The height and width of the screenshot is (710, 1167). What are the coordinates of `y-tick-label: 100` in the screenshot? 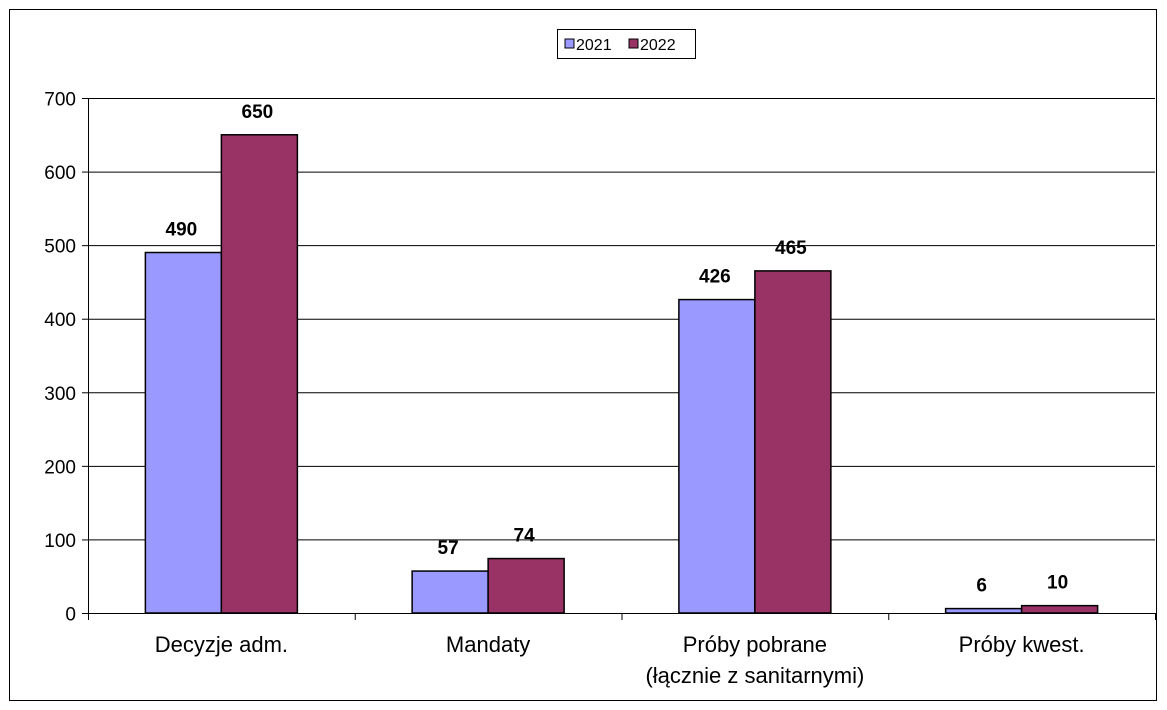 It's located at (60, 541).